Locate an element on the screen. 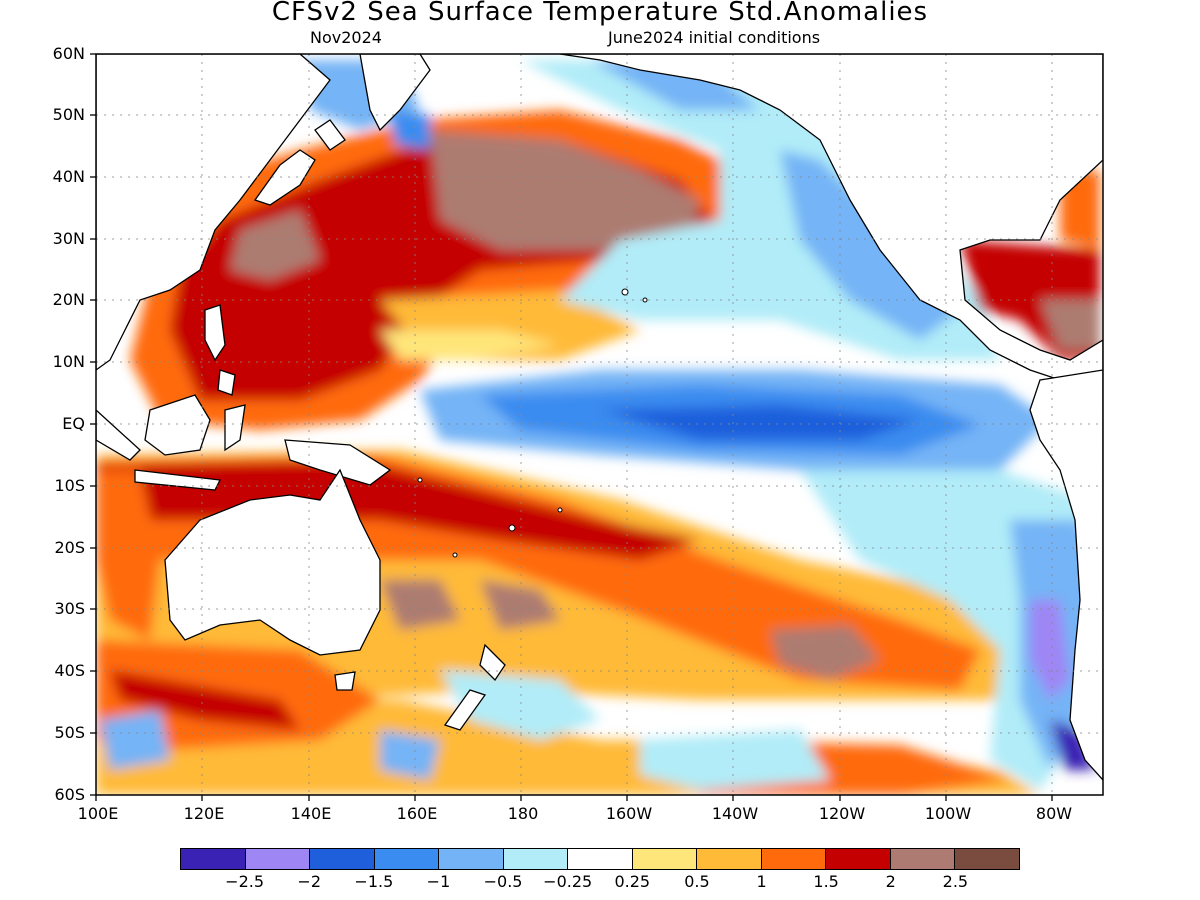 The image size is (1200, 900). lon-label: 160W is located at coordinates (629, 813).